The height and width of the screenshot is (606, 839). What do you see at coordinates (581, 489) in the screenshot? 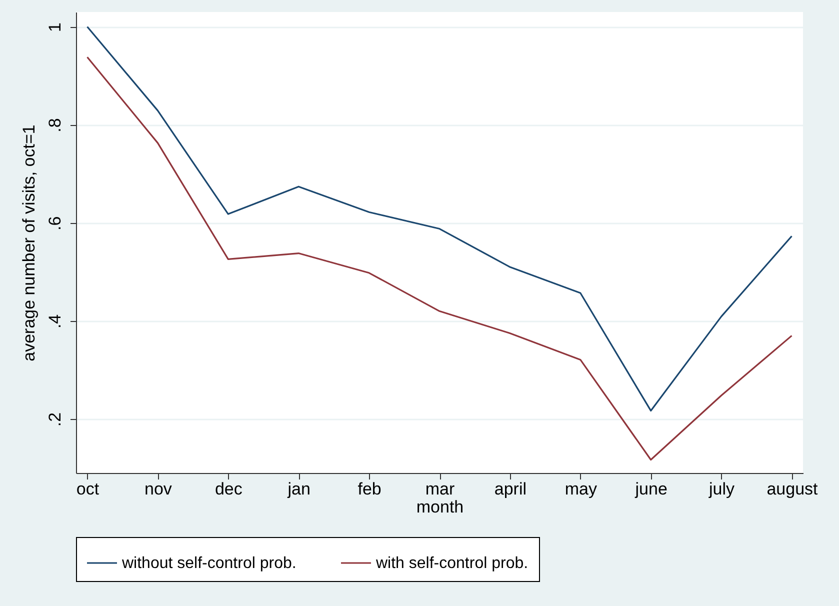
I see `x-tick-label: may` at bounding box center [581, 489].